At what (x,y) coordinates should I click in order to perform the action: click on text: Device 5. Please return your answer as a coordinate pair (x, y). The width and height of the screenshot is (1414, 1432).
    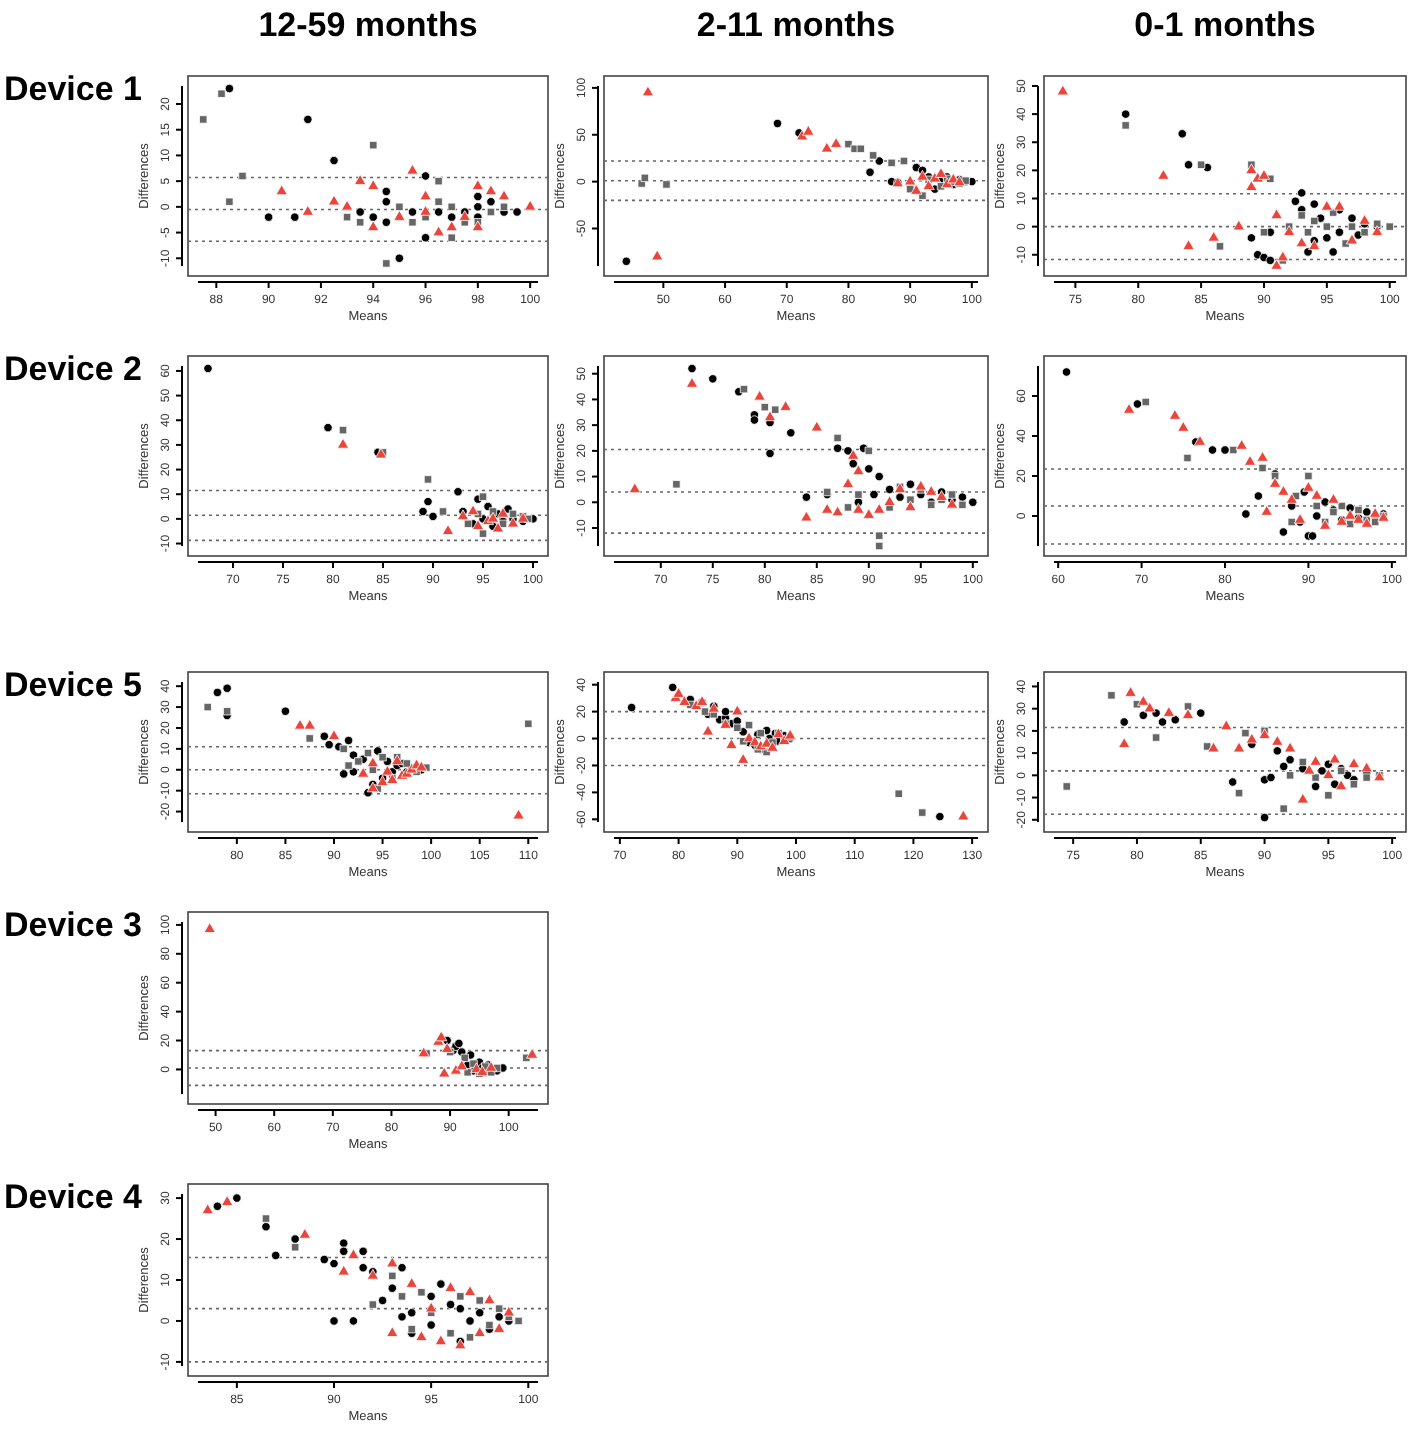
    Looking at the image, I should click on (73, 685).